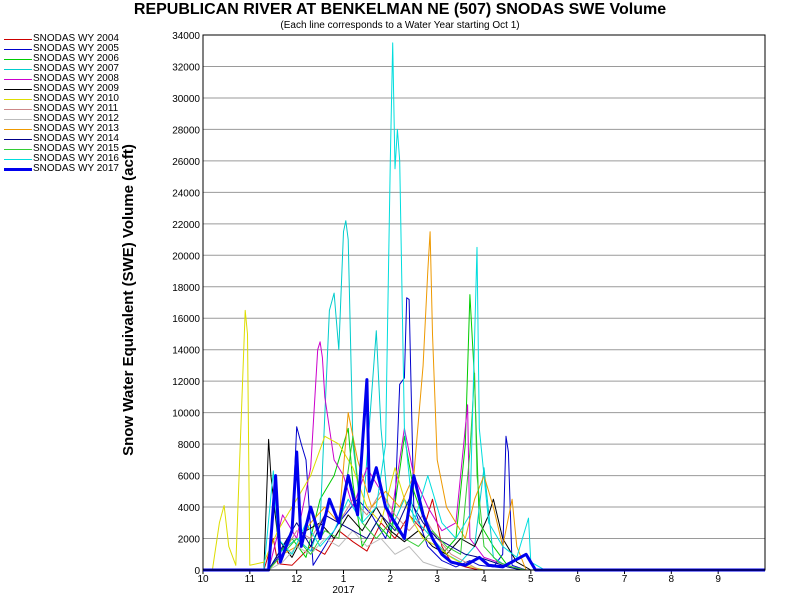  What do you see at coordinates (76, 48) in the screenshot?
I see `legend-label: SNODAS WY 2005` at bounding box center [76, 48].